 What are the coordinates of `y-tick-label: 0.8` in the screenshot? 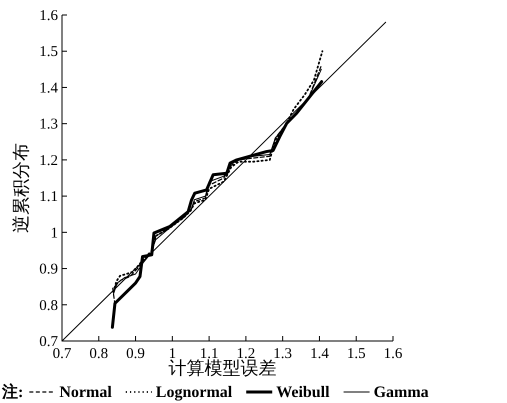 It's located at (48, 306).